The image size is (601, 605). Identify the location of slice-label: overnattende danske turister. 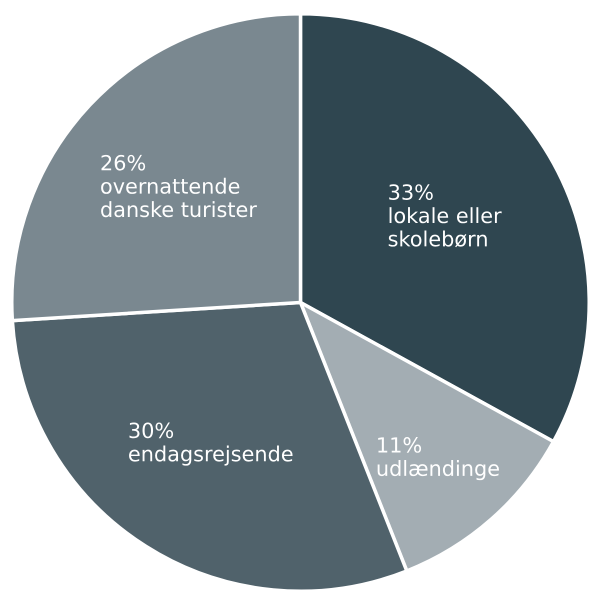
(179, 198).